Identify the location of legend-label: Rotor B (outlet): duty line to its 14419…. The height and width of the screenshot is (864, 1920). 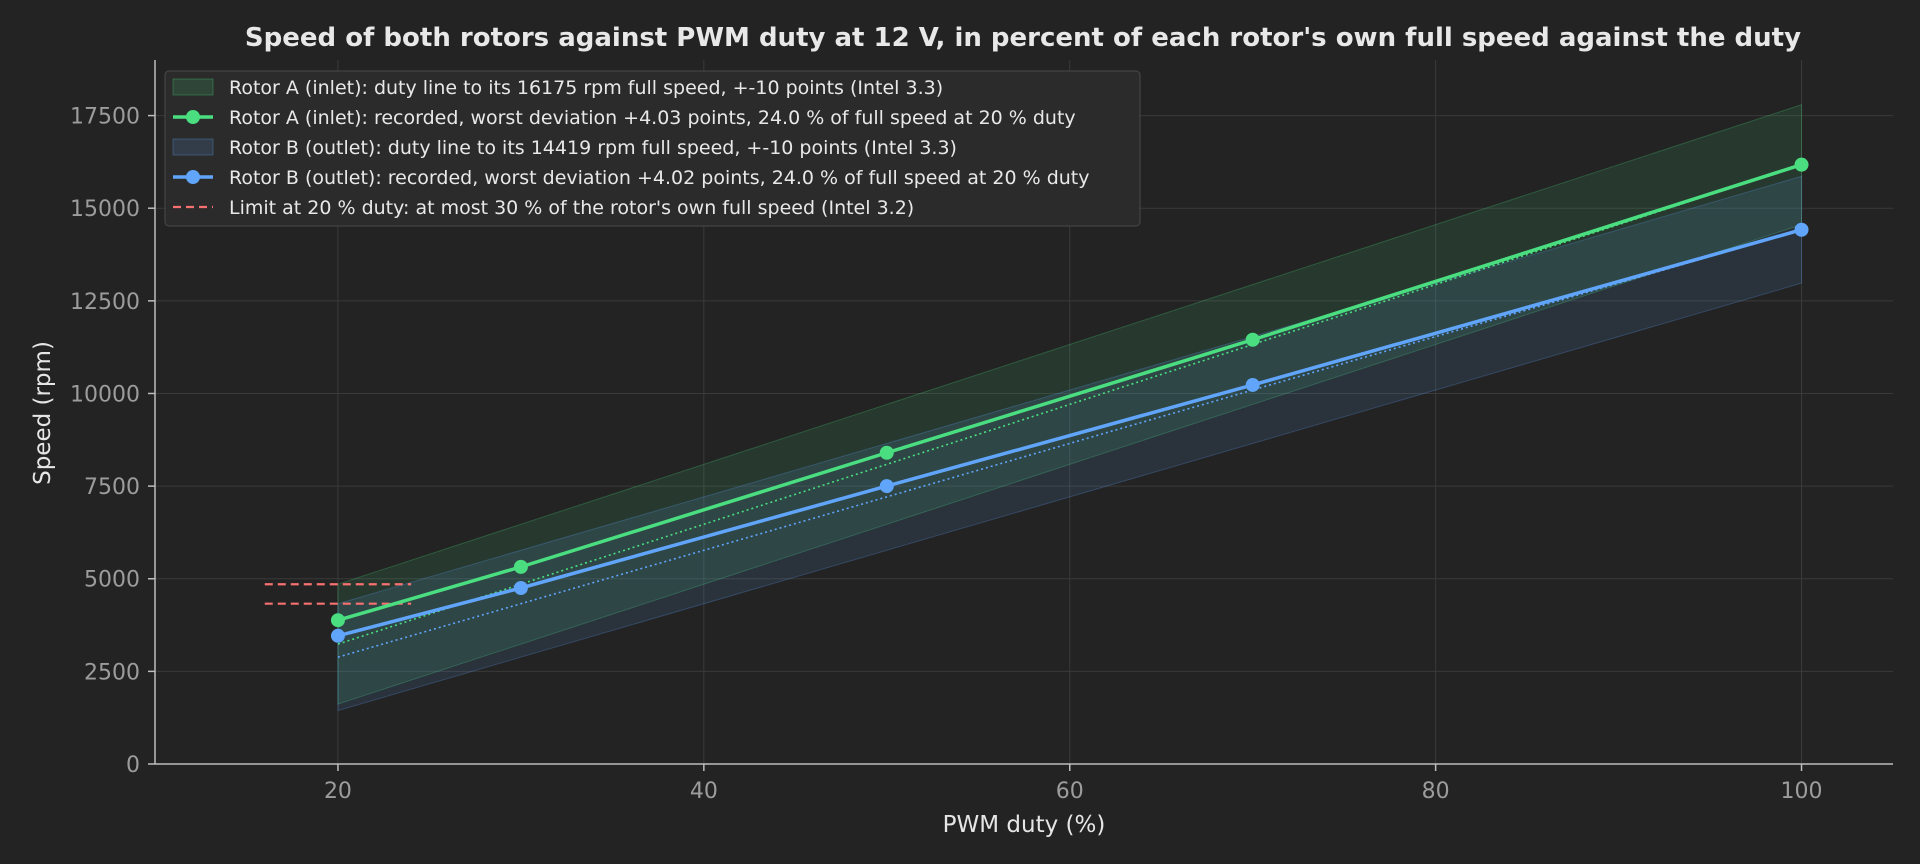
(593, 148).